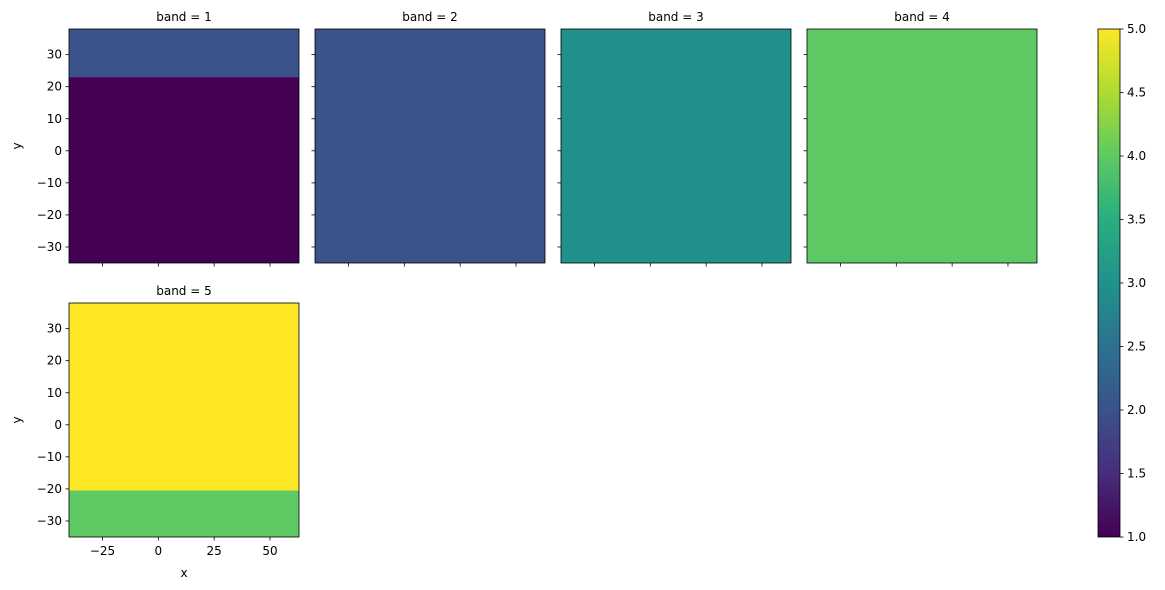 The width and height of the screenshot is (1165, 590). Describe the element at coordinates (269, 551) in the screenshot. I see `x-tick-label: 50` at that location.